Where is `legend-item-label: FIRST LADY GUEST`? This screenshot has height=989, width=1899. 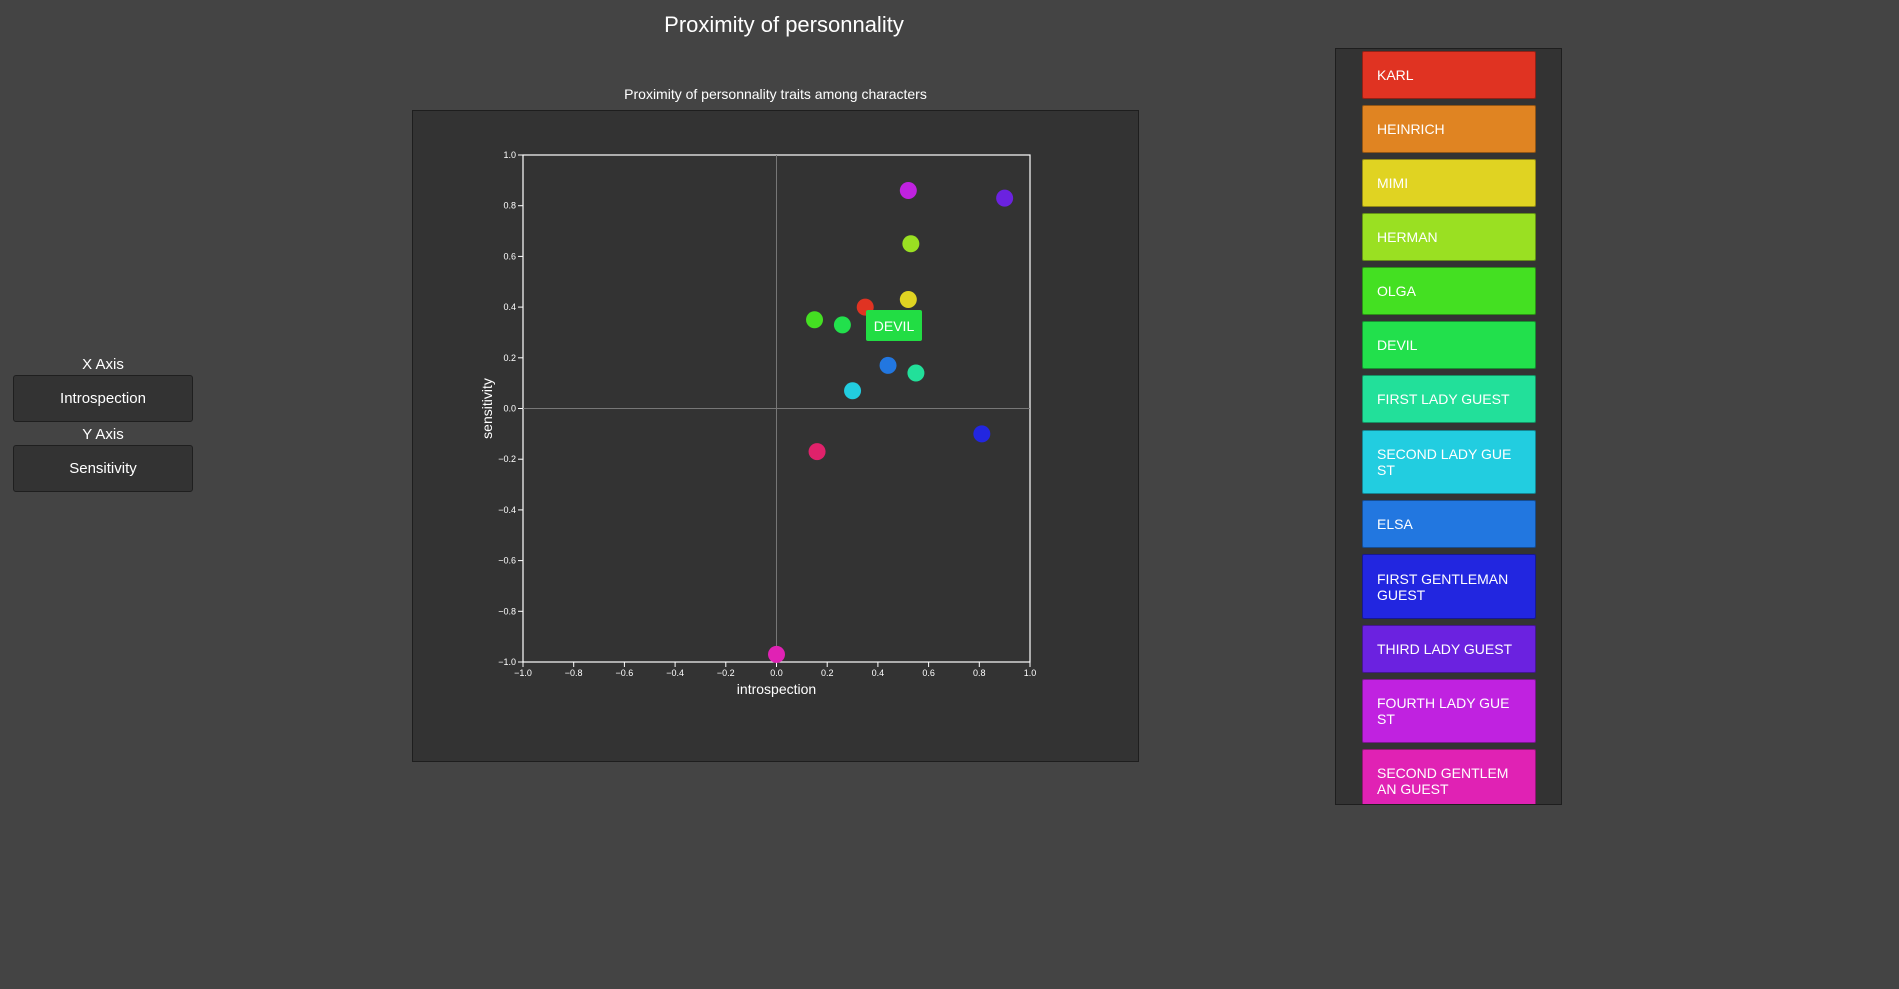
legend-item-label: FIRST LADY GUEST is located at coordinates (1443, 399).